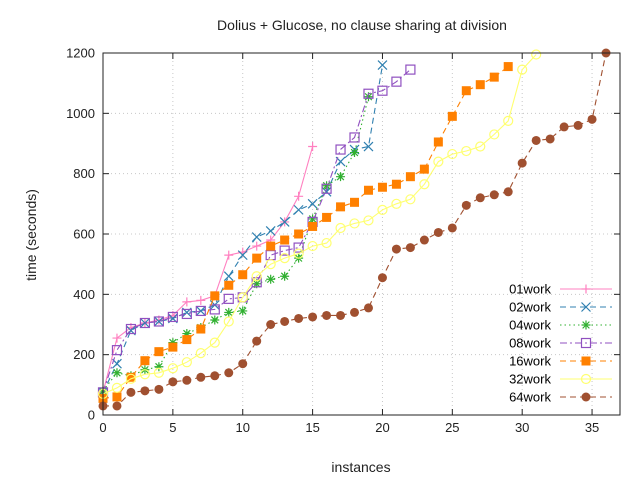 Image resolution: width=640 pixels, height=480 pixels. I want to click on x-tick-label: 25, so click(452, 427).